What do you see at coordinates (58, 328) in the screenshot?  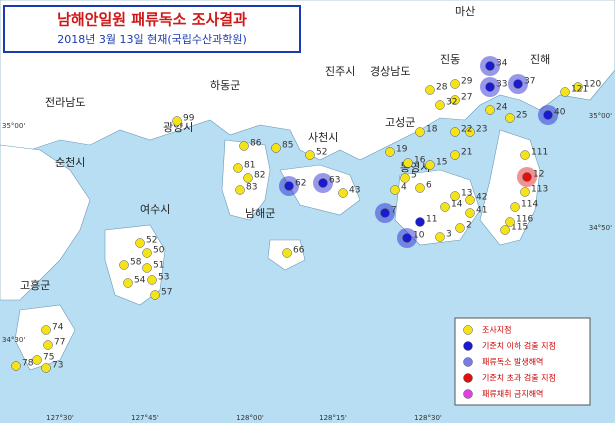 I see `station-label: 74` at bounding box center [58, 328].